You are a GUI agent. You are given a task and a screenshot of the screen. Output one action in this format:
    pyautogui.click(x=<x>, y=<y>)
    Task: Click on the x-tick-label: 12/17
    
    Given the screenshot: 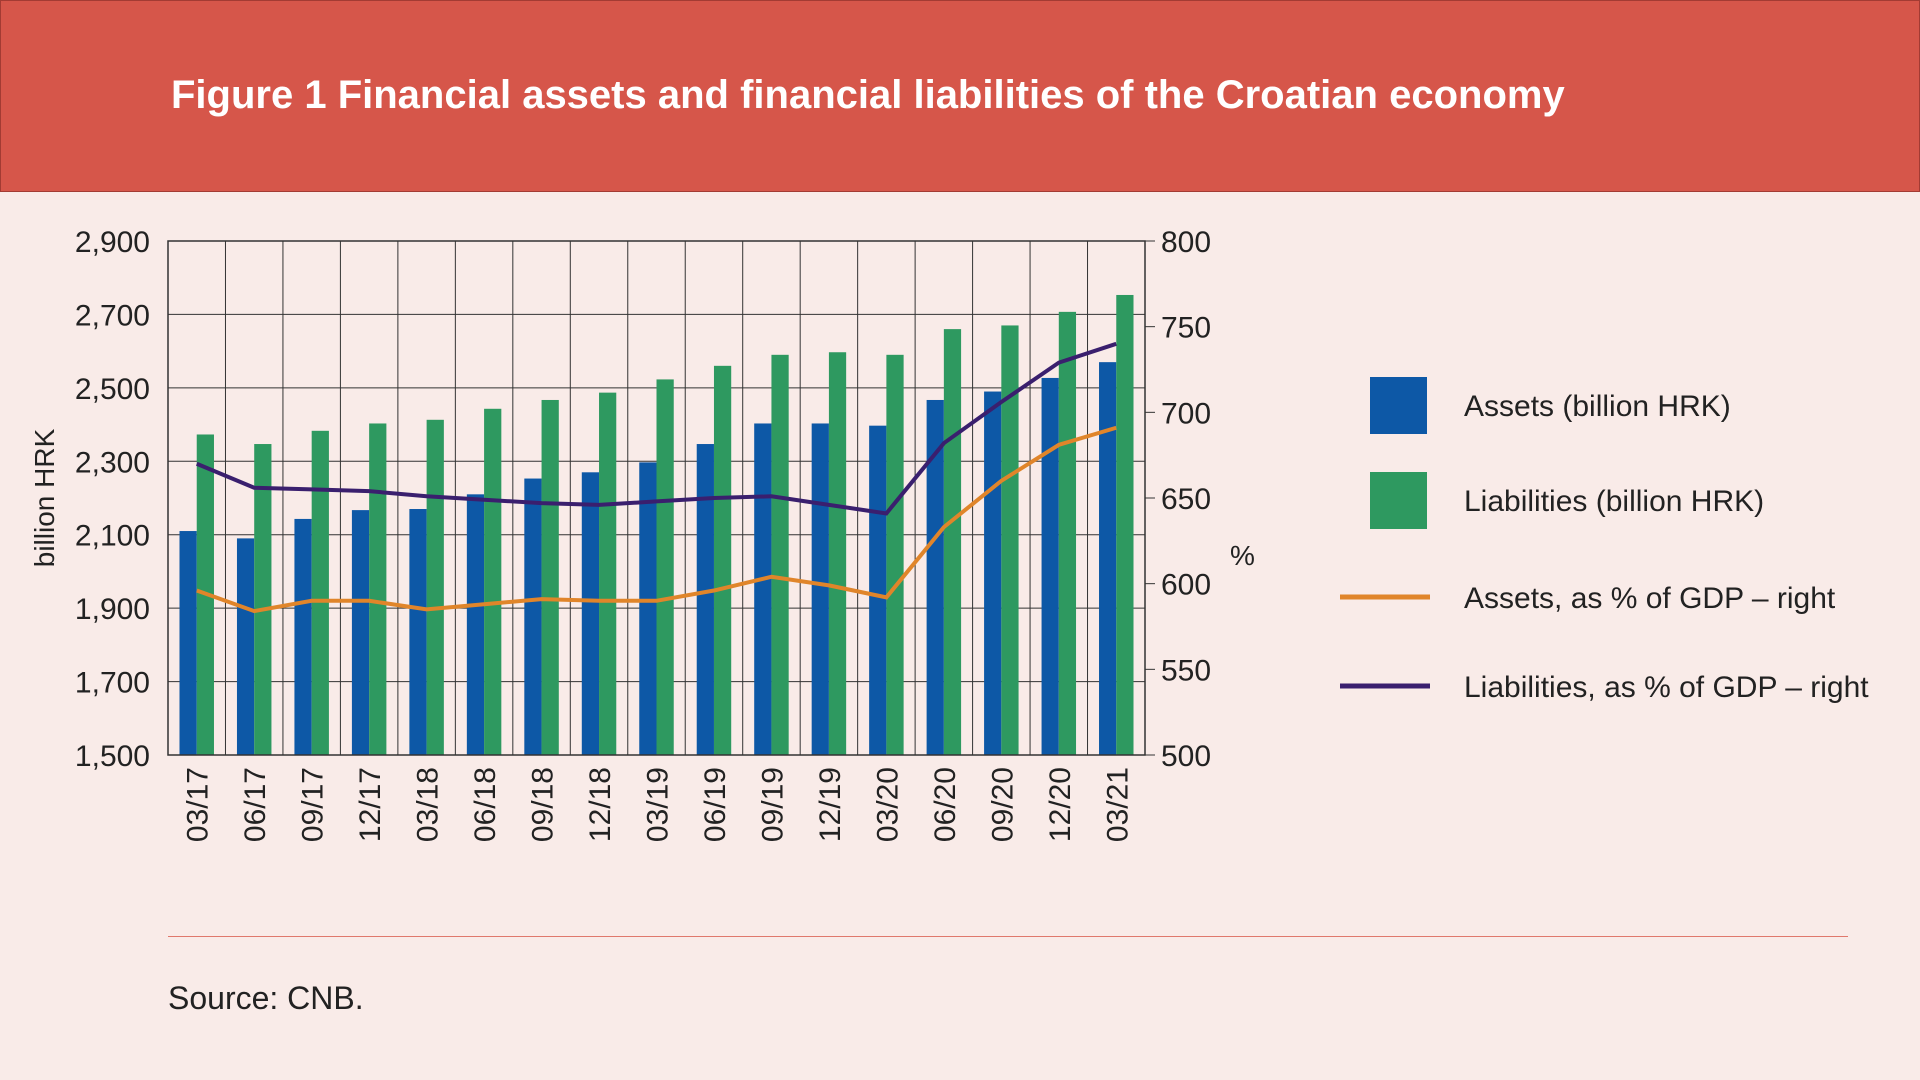 What is the action you would take?
    pyautogui.click(x=370, y=804)
    